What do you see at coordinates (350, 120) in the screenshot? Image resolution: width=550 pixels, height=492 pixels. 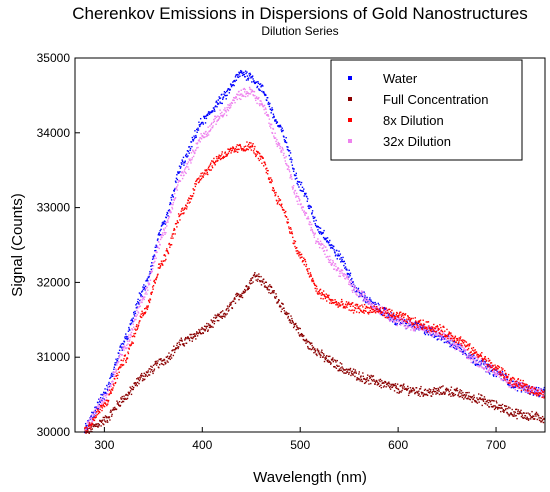 I see `legend-marker` at bounding box center [350, 120].